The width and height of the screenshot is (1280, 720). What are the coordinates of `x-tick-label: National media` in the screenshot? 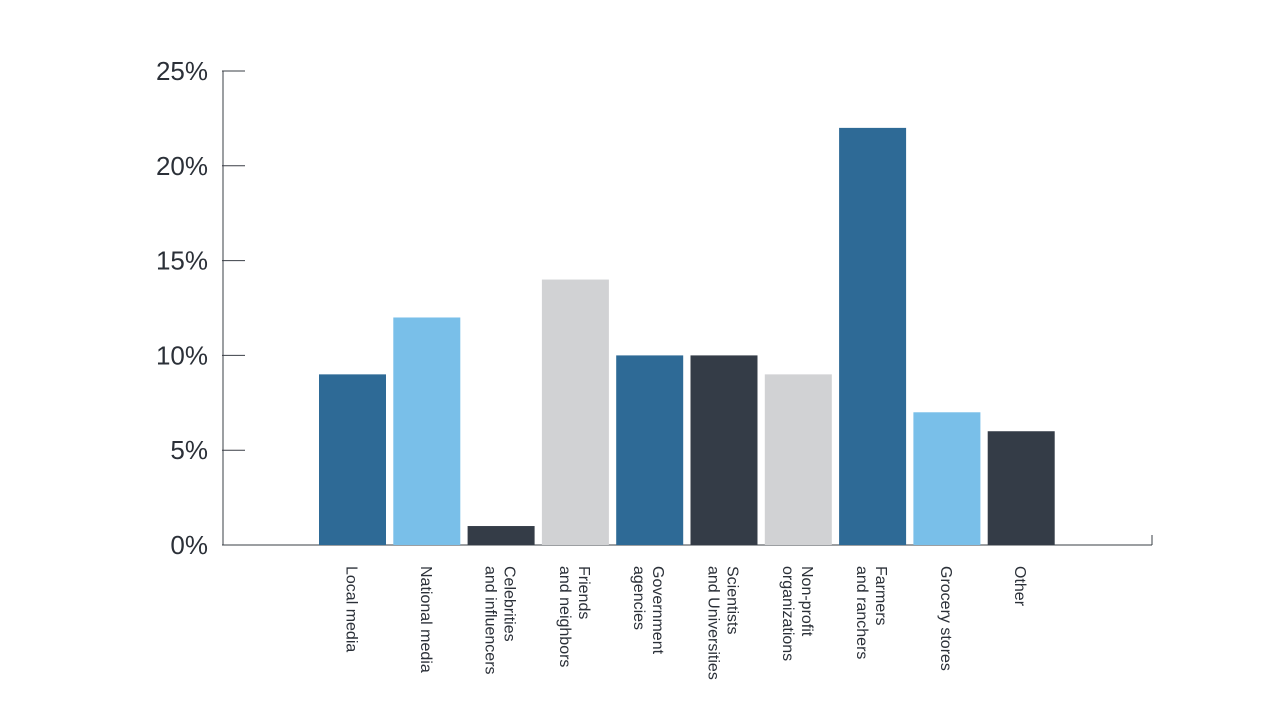 It's located at (425, 619).